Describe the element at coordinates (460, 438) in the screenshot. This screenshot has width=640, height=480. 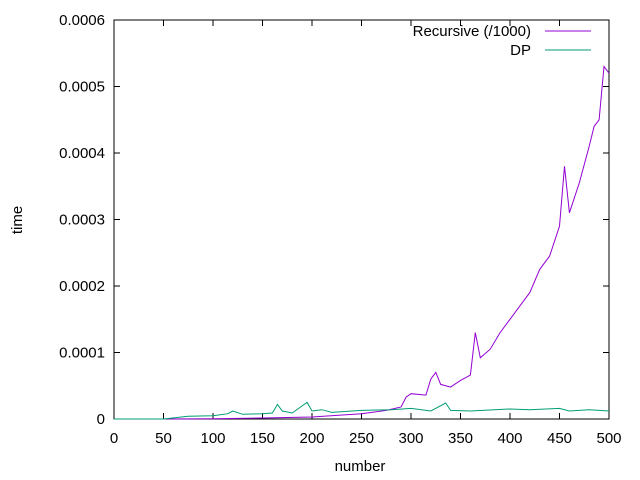
I see `x-tick-label: 350` at that location.